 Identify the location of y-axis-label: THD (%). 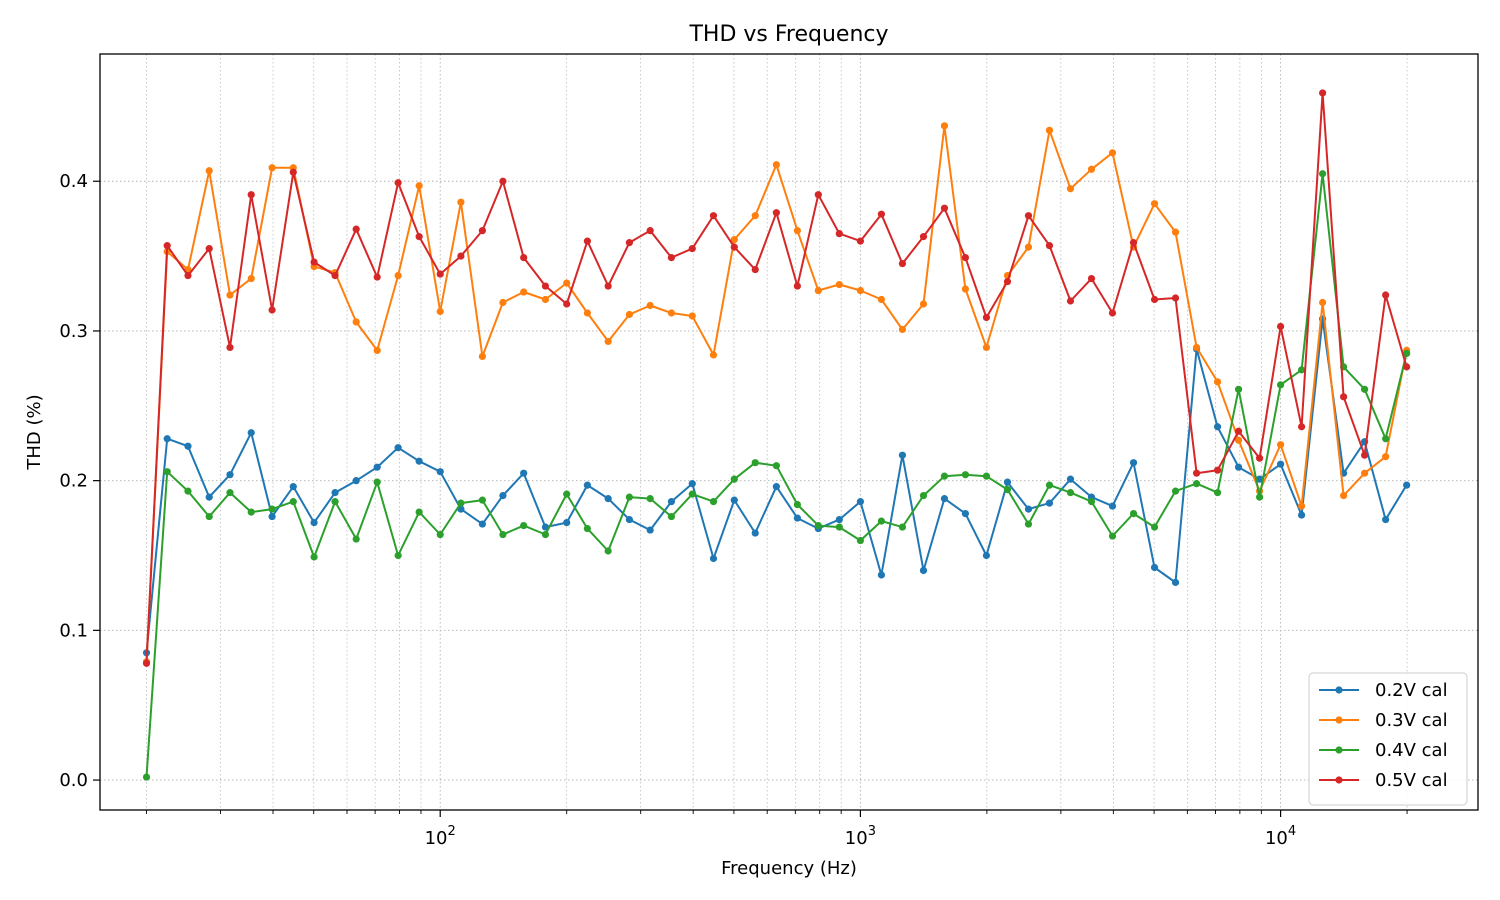
(34, 432).